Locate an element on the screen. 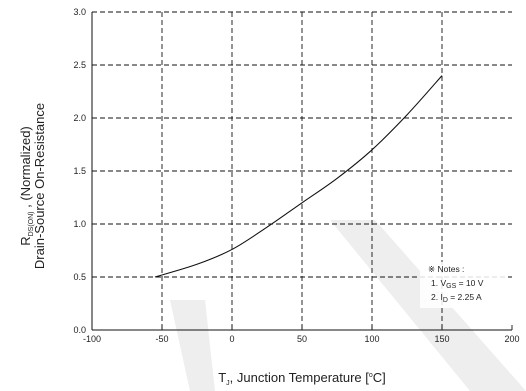  xlabel-end: C] is located at coordinates (379, 377).